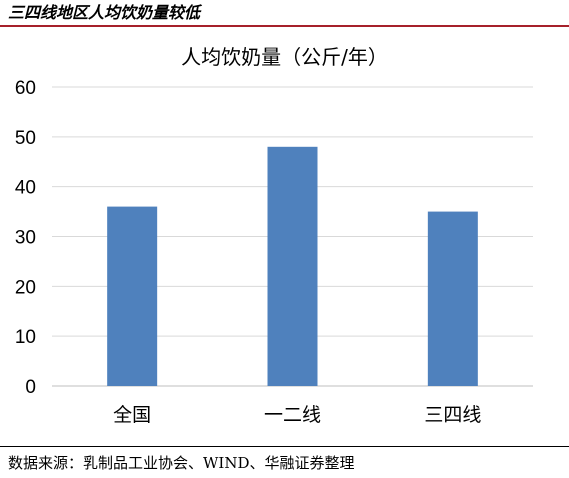  I want to click on y-tick-label: 30, so click(25, 238).